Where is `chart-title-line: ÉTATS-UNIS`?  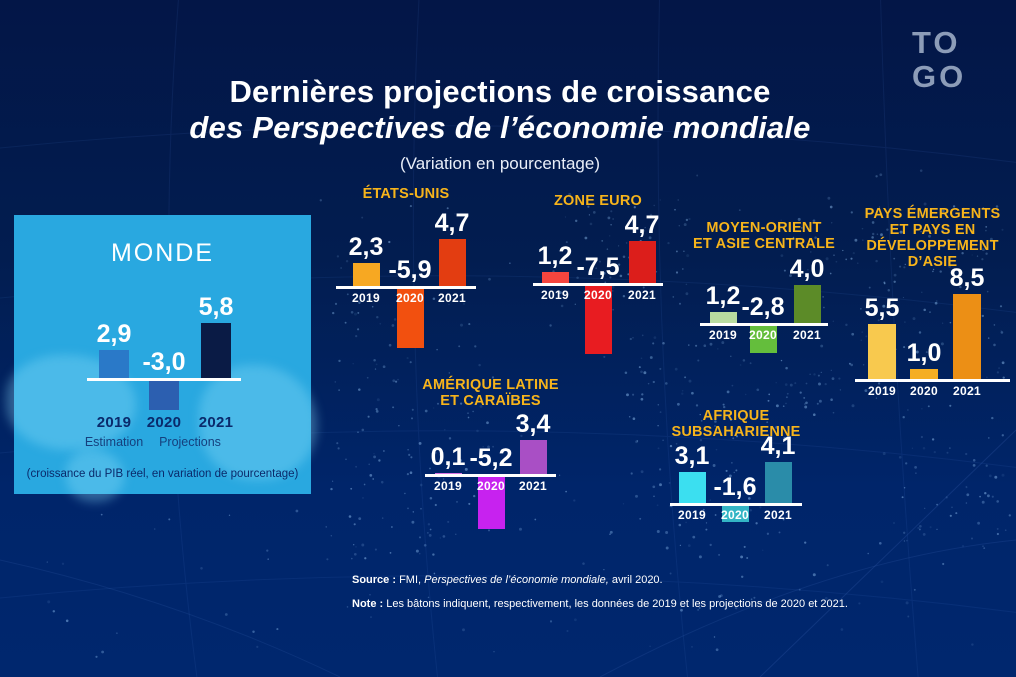 chart-title-line: ÉTATS-UNIS is located at coordinates (406, 194).